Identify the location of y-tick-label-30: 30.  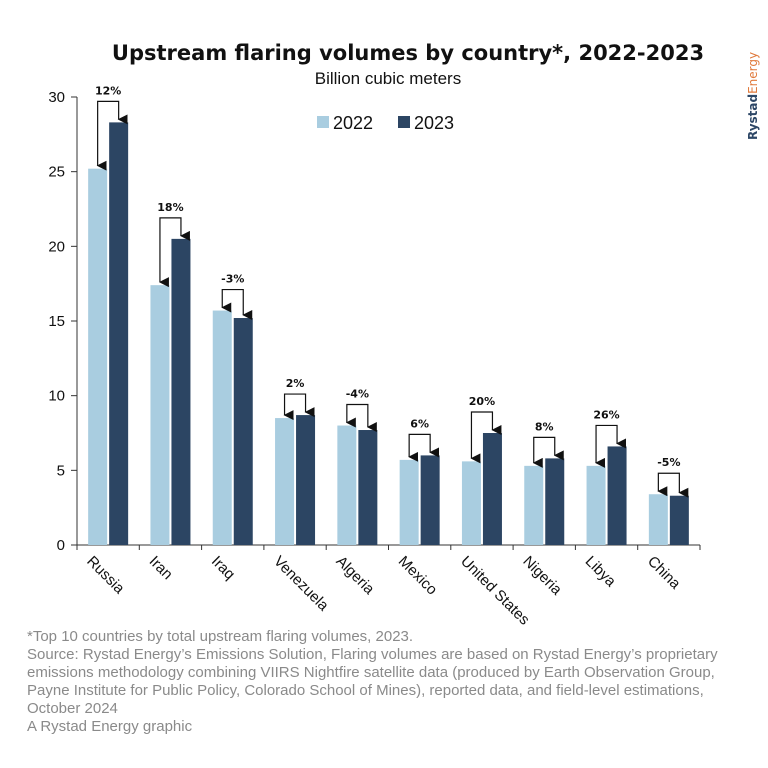
(56, 97).